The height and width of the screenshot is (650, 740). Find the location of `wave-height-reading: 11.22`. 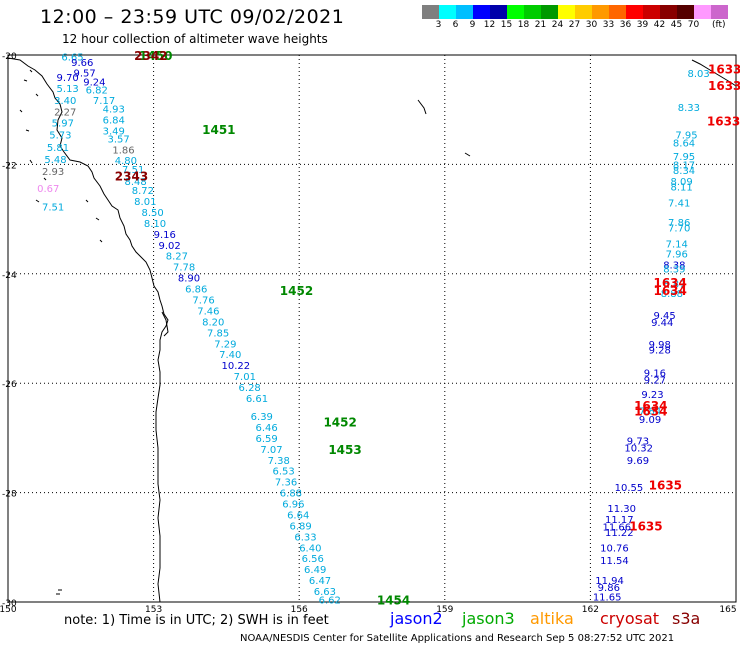

wave-height-reading: 11.22 is located at coordinates (619, 533).